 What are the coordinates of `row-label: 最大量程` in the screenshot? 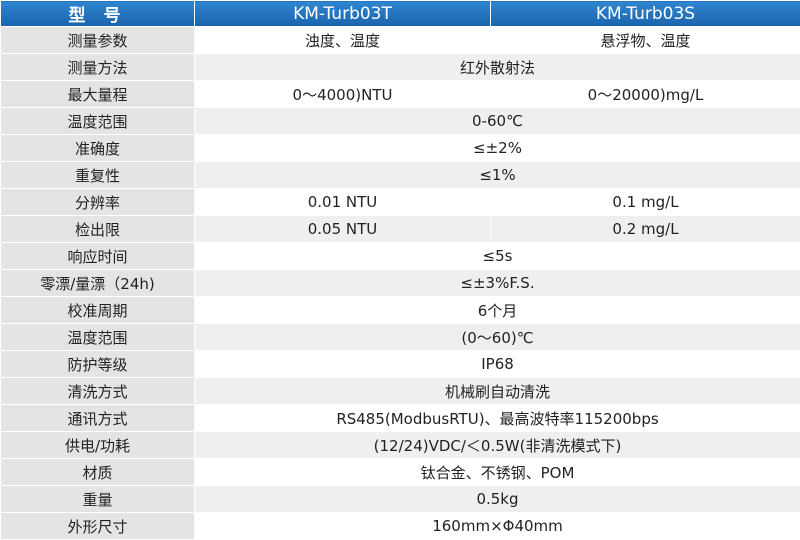 It's located at (98, 94).